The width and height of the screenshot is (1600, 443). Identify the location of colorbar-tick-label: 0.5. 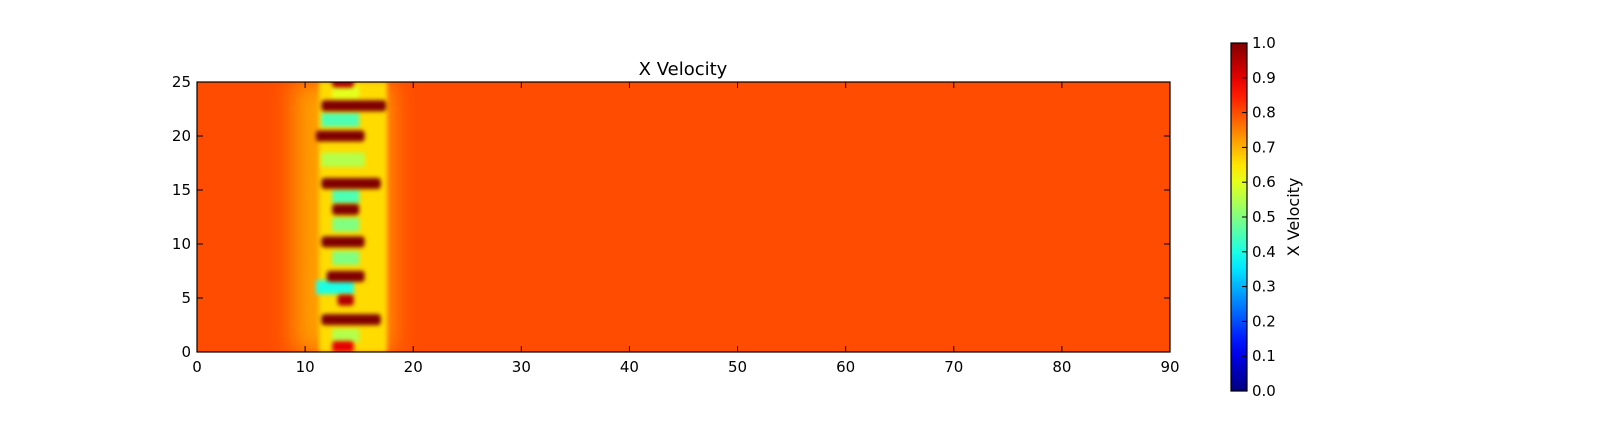
(1264, 217).